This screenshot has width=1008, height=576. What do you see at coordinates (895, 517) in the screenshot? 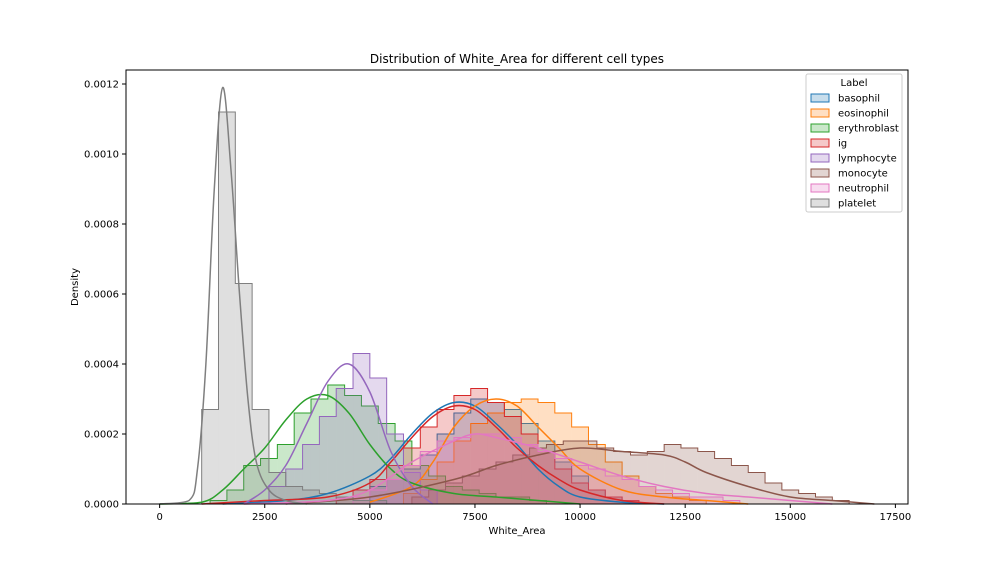
I see `x-tick-label: 17500` at bounding box center [895, 517].